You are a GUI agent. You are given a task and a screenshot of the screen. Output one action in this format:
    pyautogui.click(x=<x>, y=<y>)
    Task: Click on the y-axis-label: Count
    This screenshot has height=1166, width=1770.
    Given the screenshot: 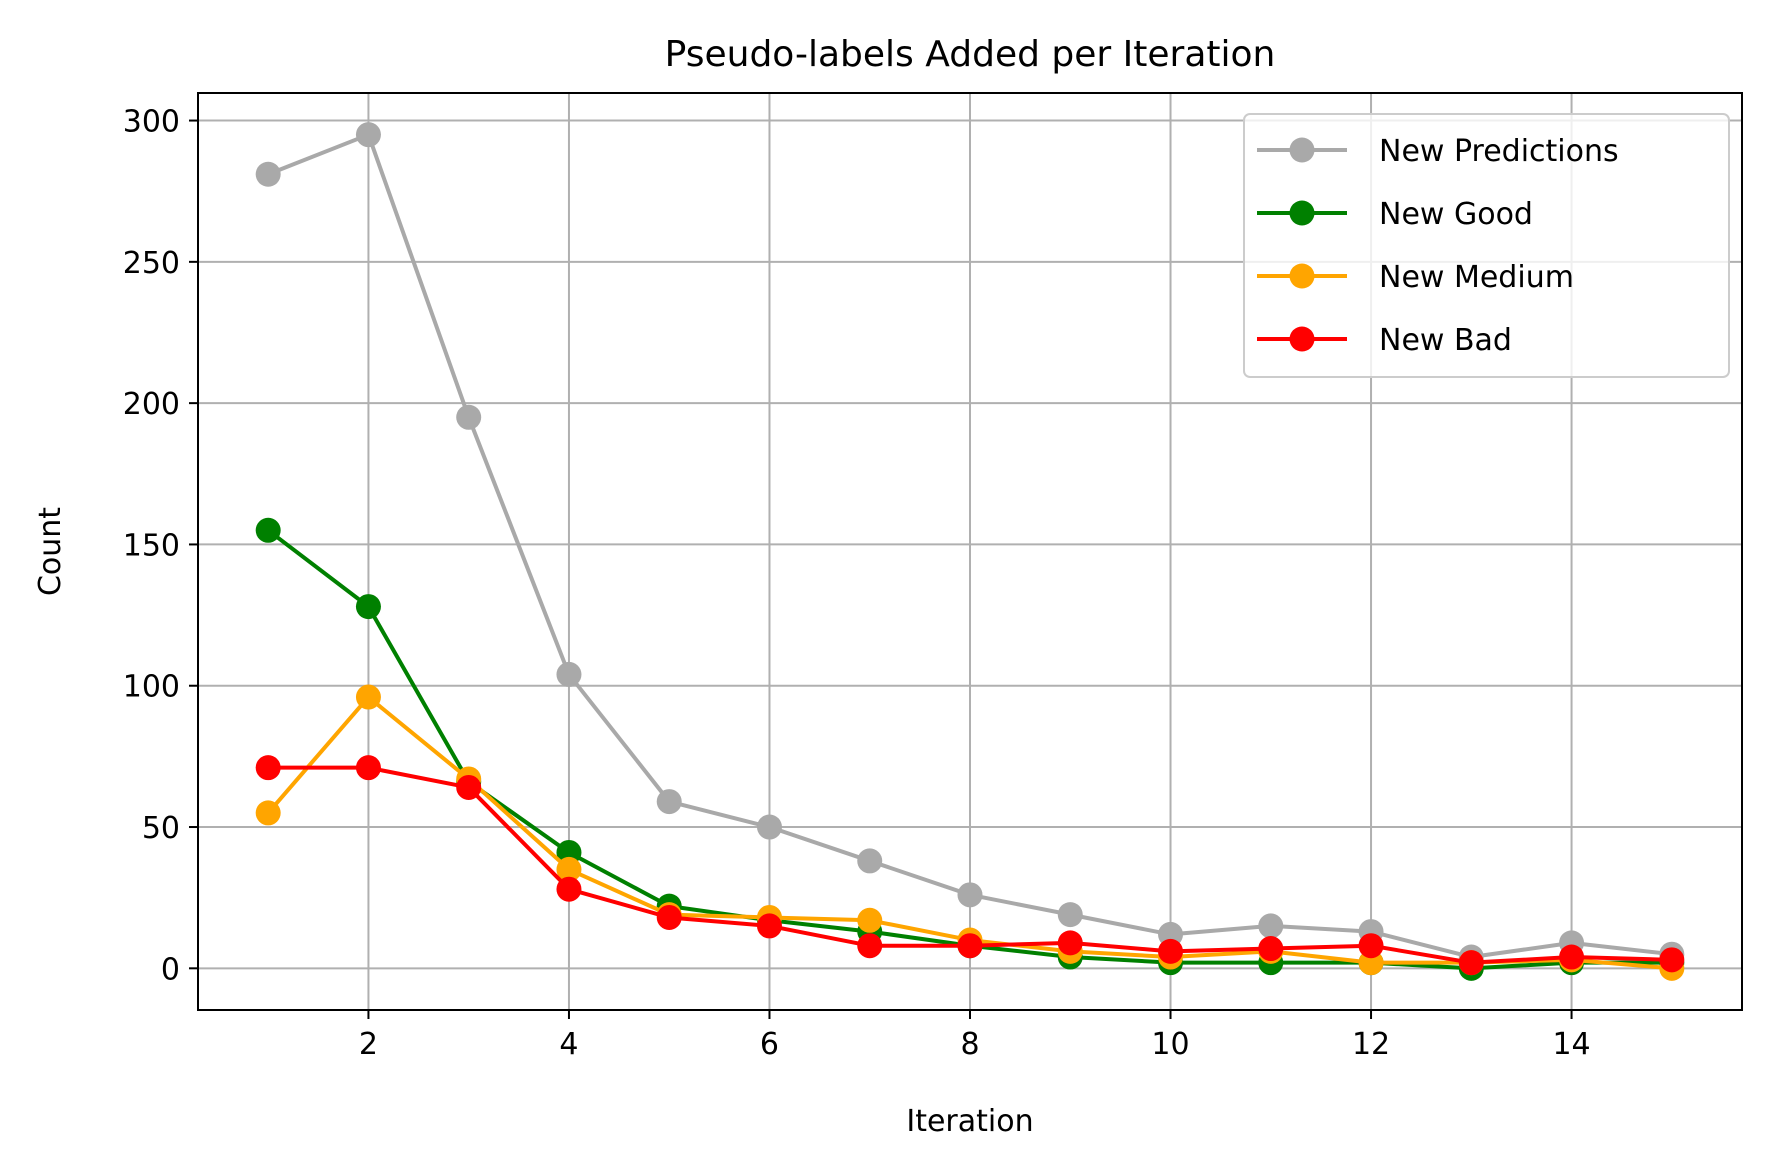 What is the action you would take?
    pyautogui.click(x=50, y=551)
    